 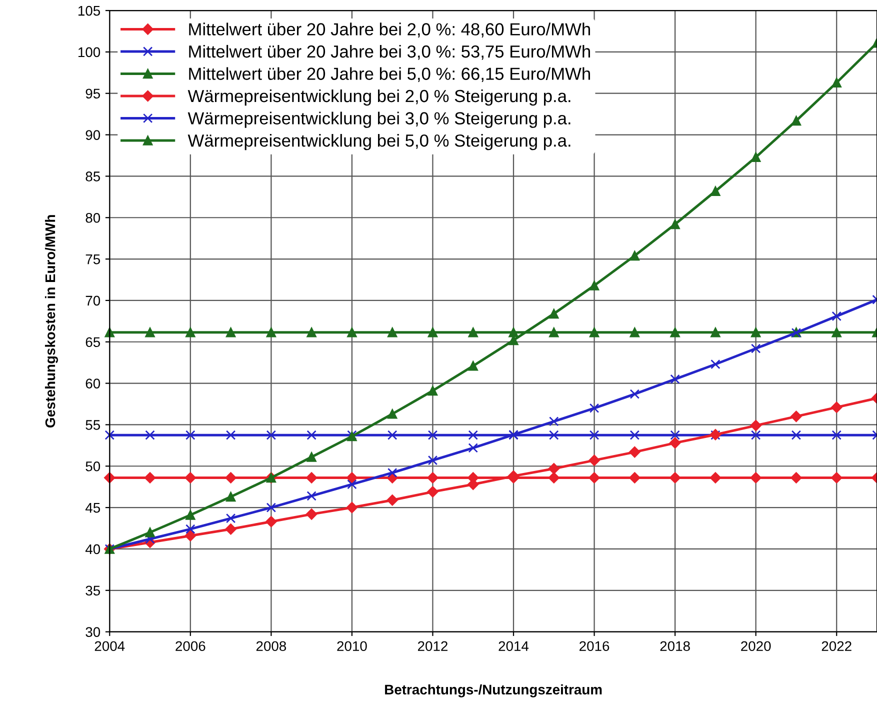 What do you see at coordinates (93, 301) in the screenshot?
I see `y-tick-label: 70` at bounding box center [93, 301].